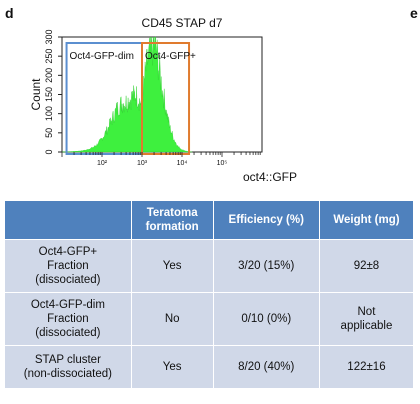 The height and width of the screenshot is (404, 420). Describe the element at coordinates (222, 163) in the screenshot. I see `x-tick-label: 10⁵` at that location.